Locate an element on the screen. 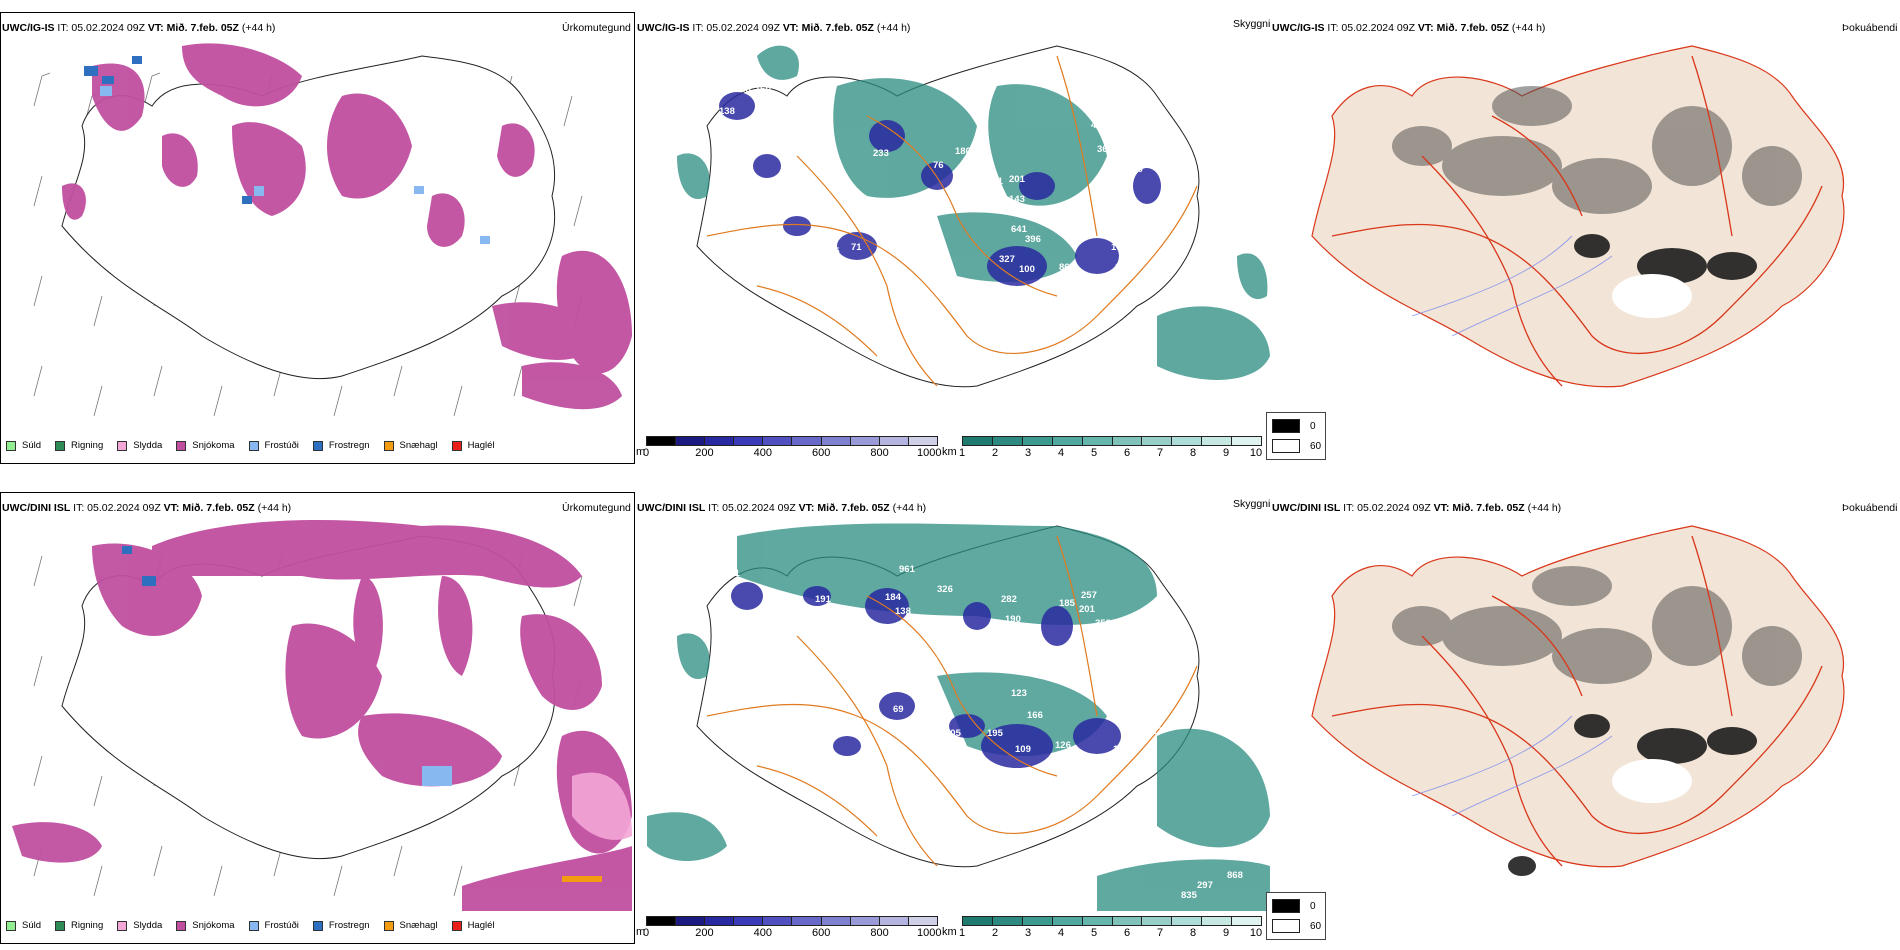 The height and width of the screenshot is (950, 1900). map-fog-index-top is located at coordinates (1578, 216).